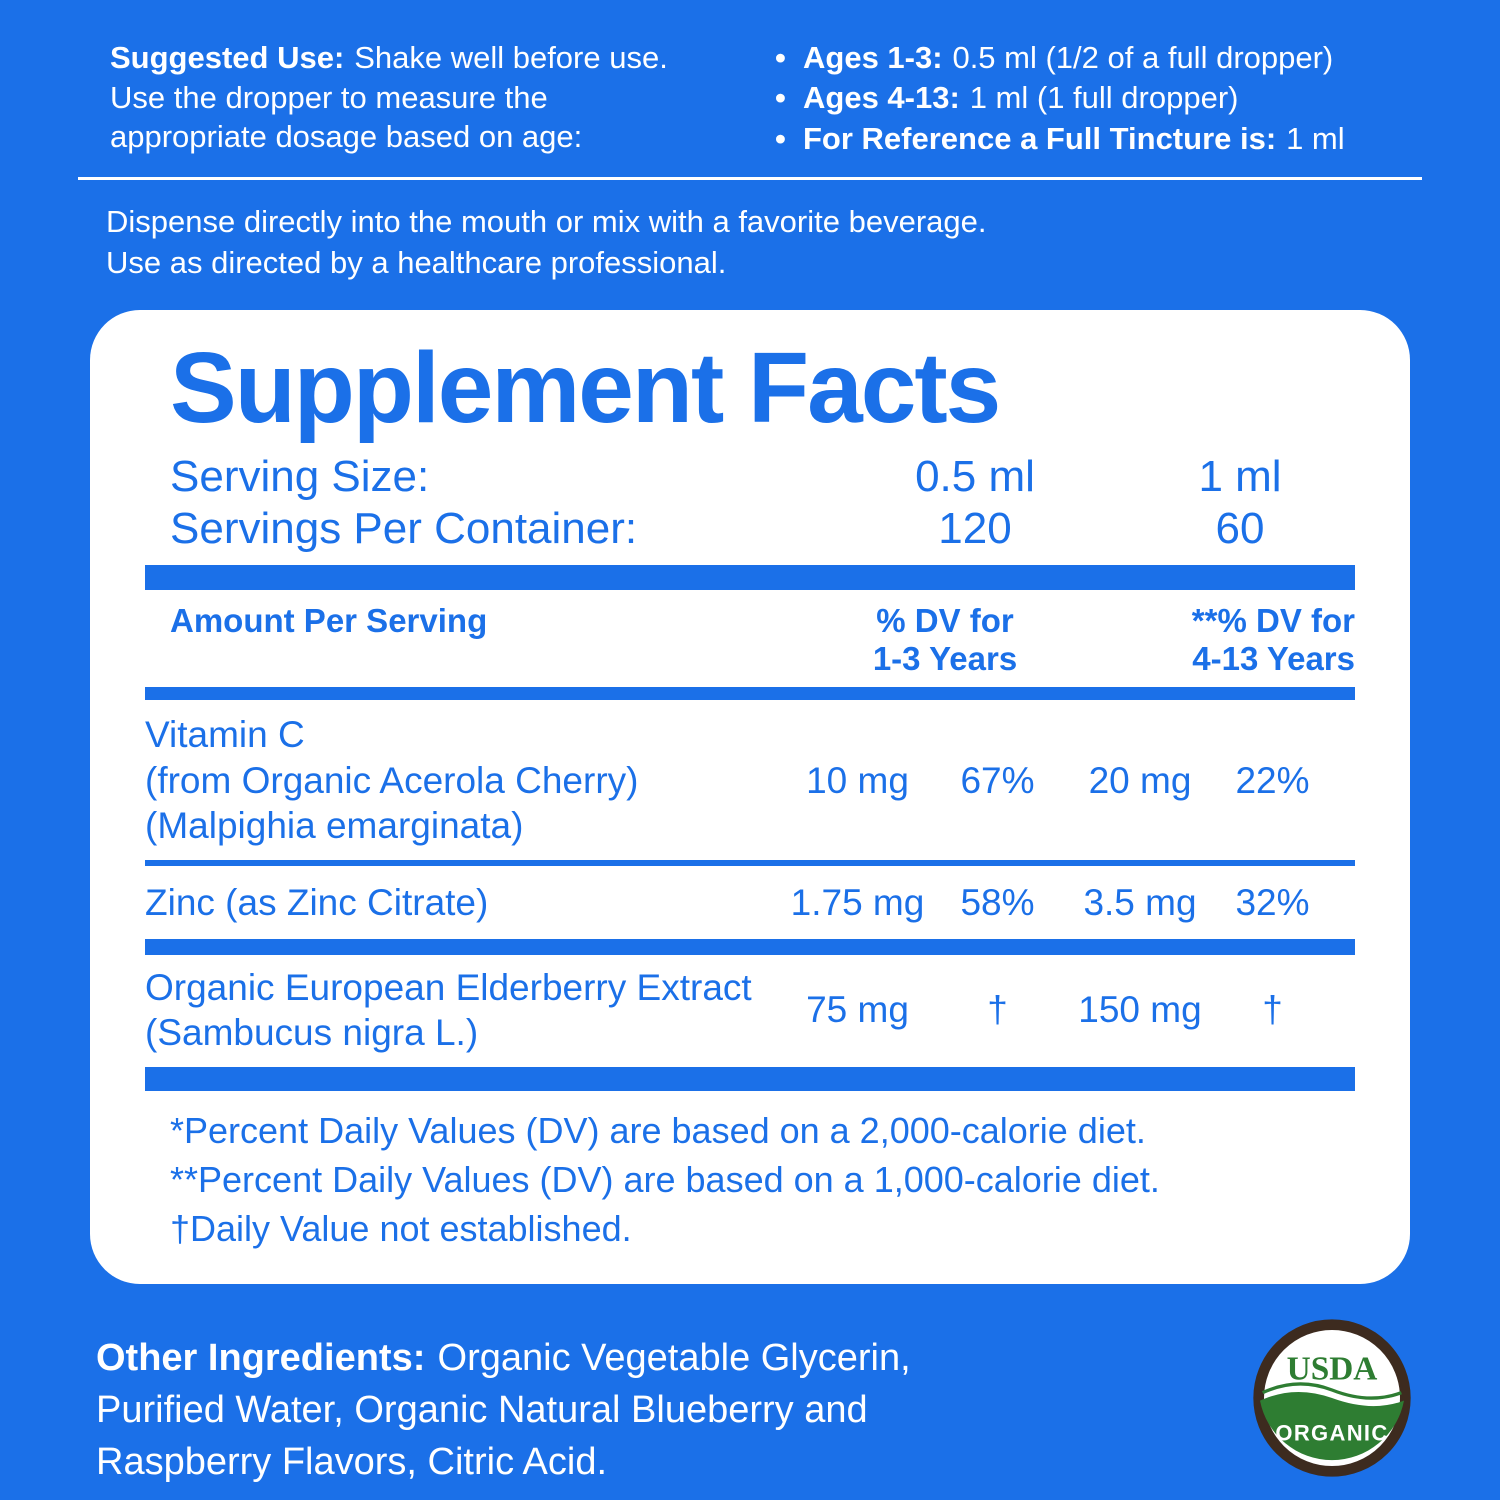  What do you see at coordinates (401, 1229) in the screenshot?
I see `footnote-dagger: †Daily Value not established.` at bounding box center [401, 1229].